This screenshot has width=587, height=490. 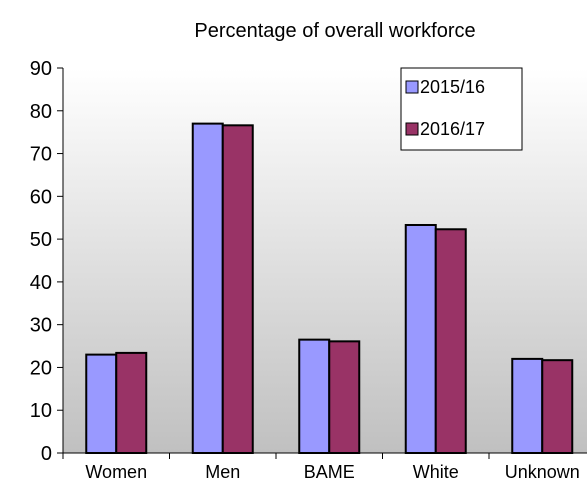 What do you see at coordinates (41, 155) in the screenshot?
I see `y-tick-label-70: 70` at bounding box center [41, 155].